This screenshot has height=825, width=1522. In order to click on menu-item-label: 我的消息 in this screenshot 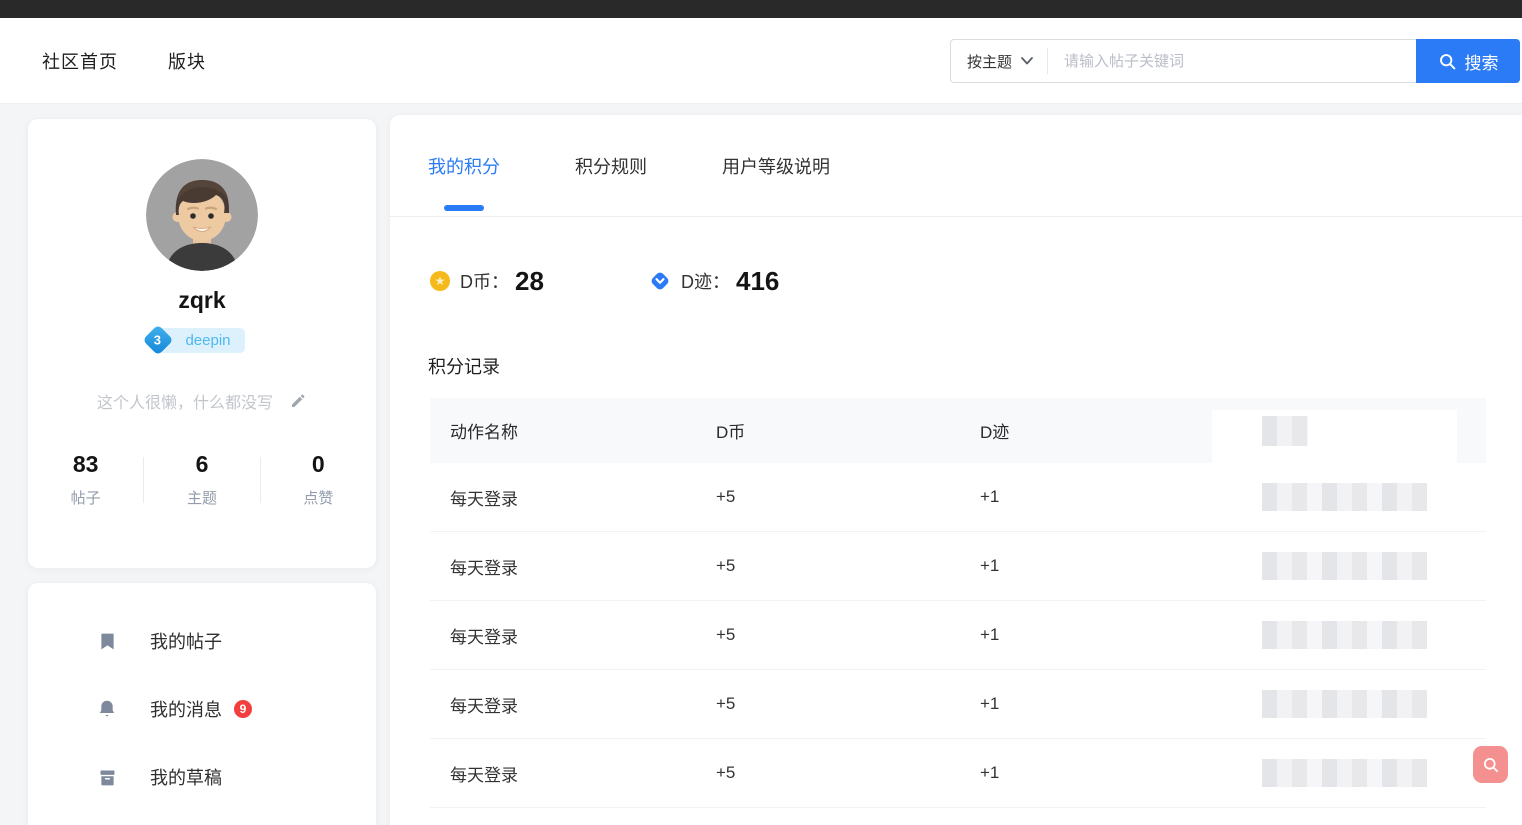, I will do `click(186, 710)`.